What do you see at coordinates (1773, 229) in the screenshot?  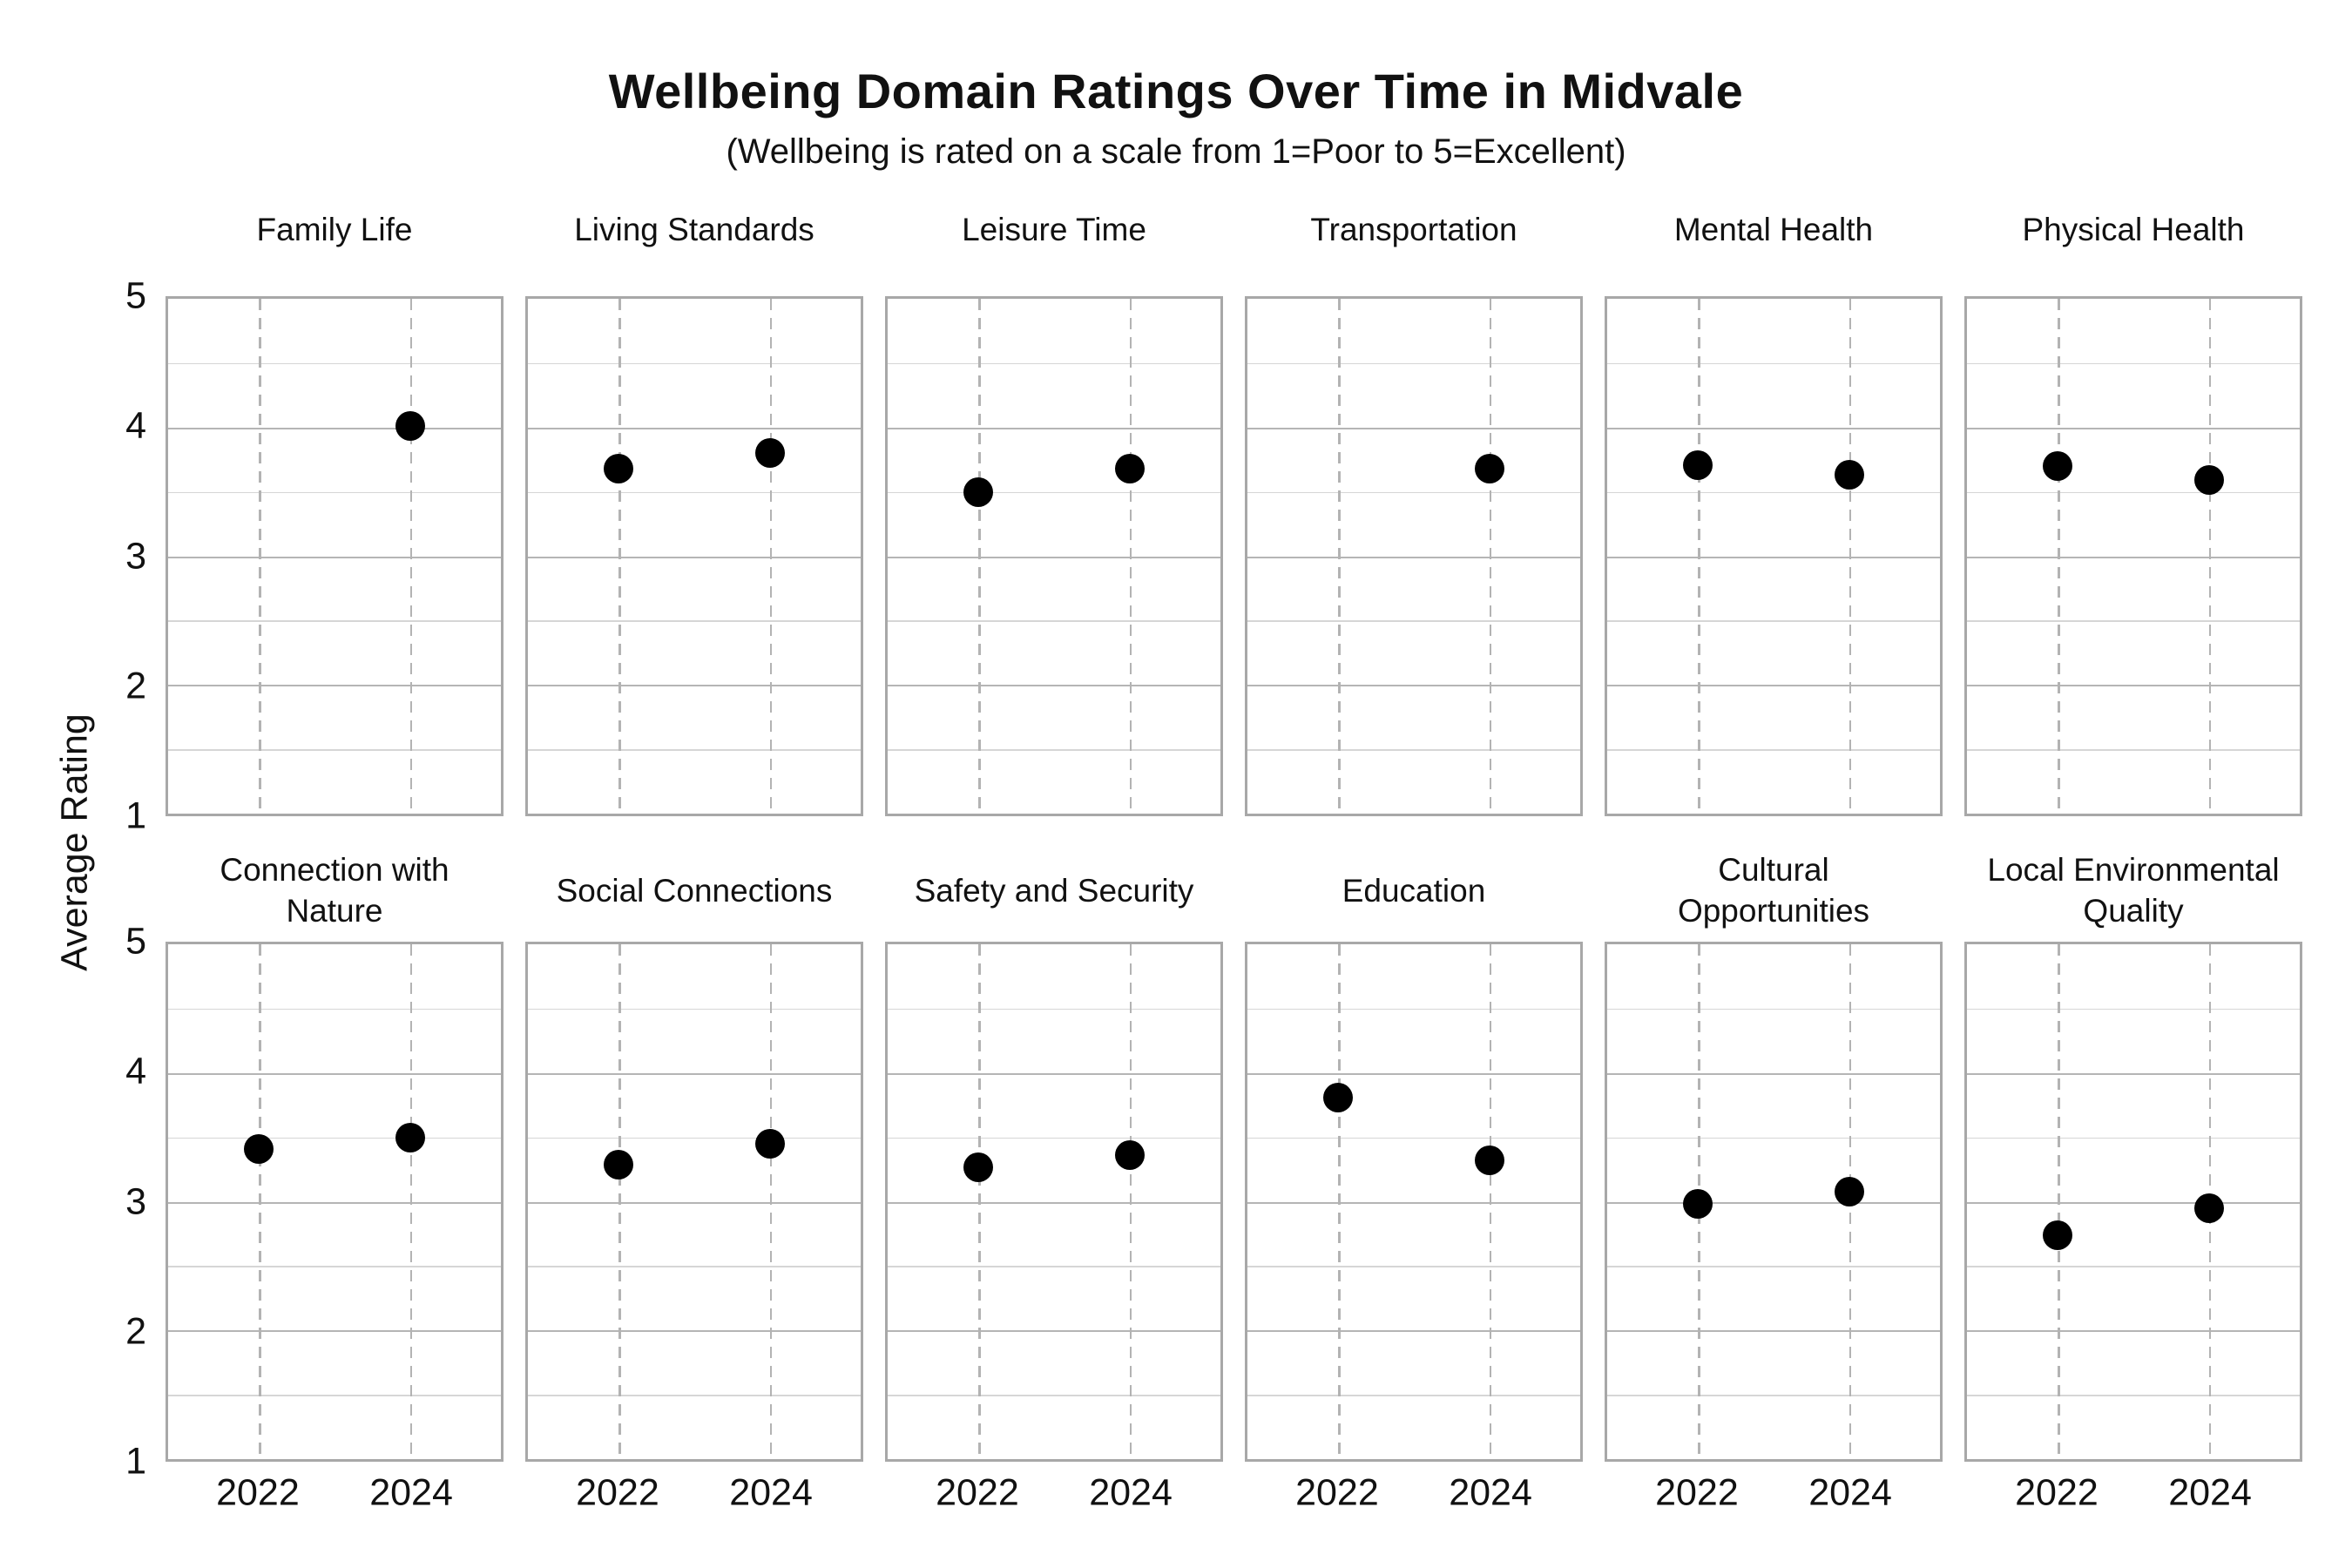 I see `facet-title: Mental Health` at bounding box center [1773, 229].